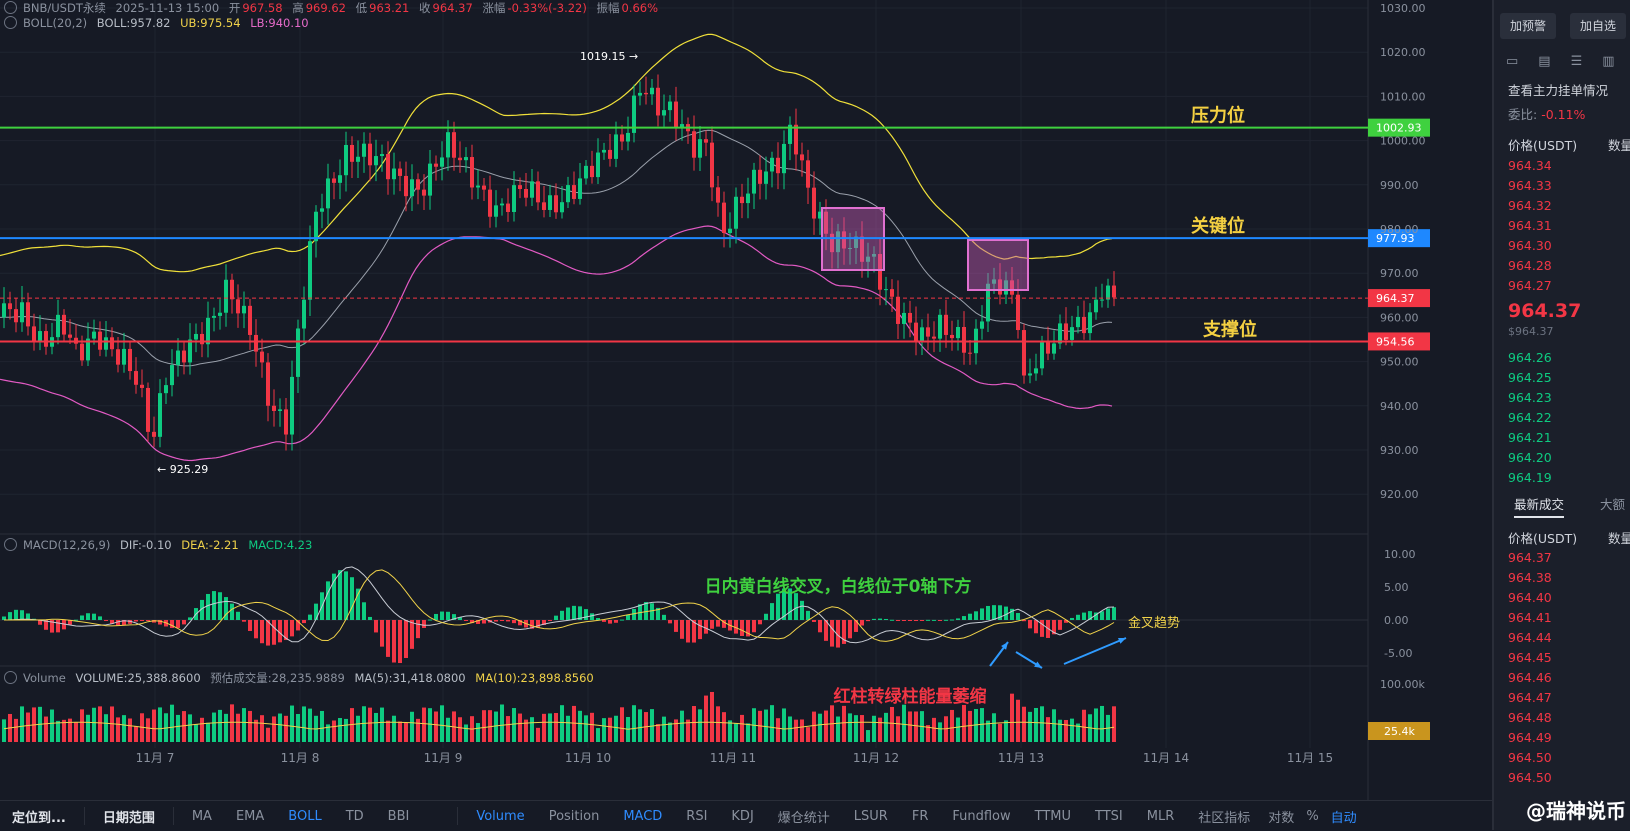  What do you see at coordinates (574, 816) in the screenshot?
I see `ind-position: Position` at bounding box center [574, 816].